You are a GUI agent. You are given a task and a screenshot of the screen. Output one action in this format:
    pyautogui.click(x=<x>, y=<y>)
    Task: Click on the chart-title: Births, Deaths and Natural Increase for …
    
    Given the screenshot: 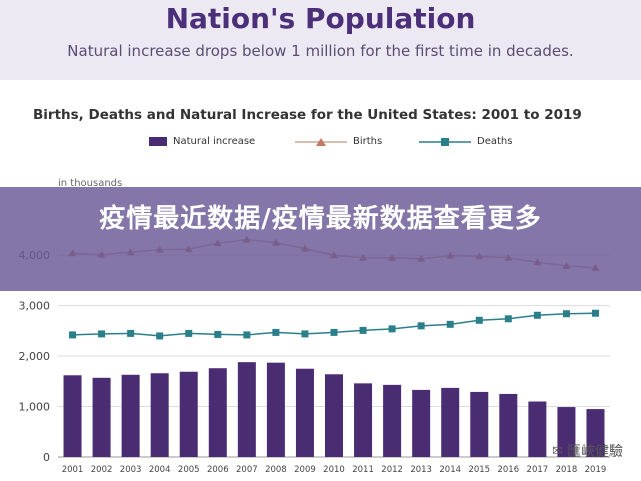 What is the action you would take?
    pyautogui.click(x=307, y=115)
    